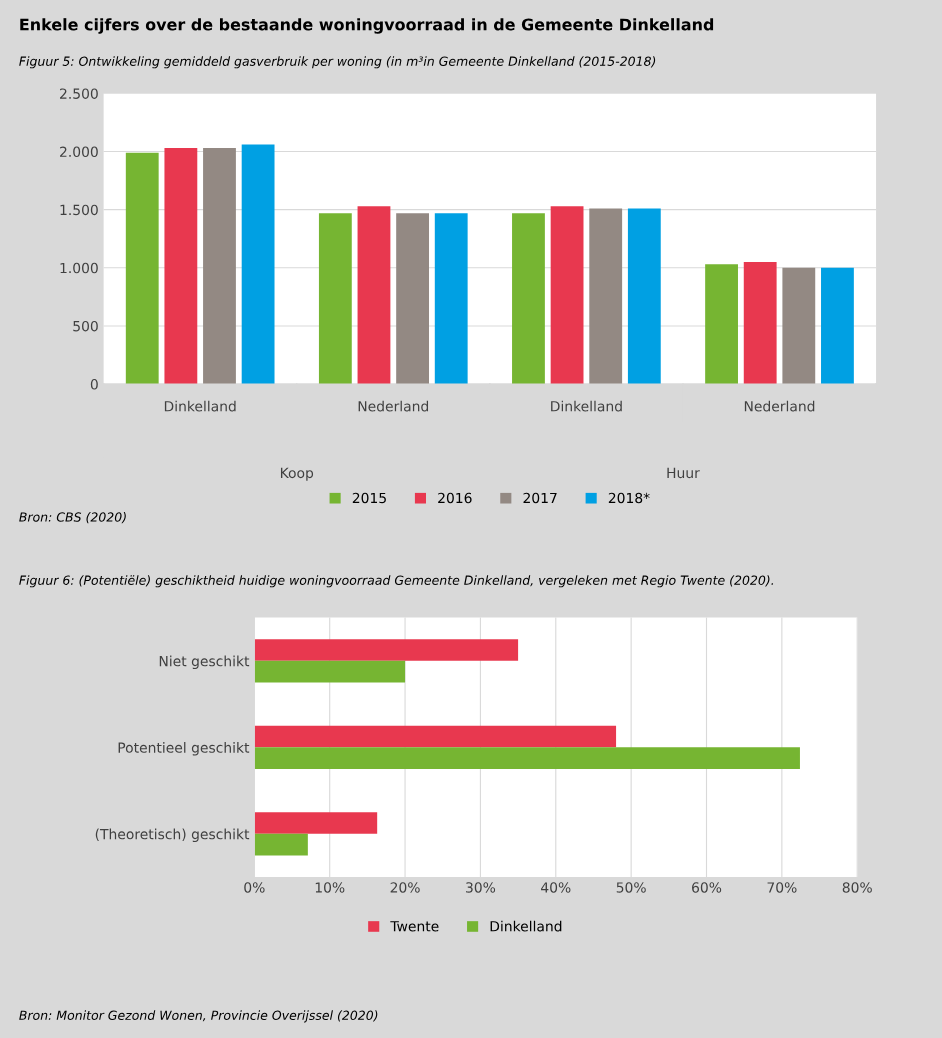 This screenshot has width=942, height=1038. Describe the element at coordinates (172, 835) in the screenshot. I see `y-tick-label: (Theoretisch) geschikt` at that location.